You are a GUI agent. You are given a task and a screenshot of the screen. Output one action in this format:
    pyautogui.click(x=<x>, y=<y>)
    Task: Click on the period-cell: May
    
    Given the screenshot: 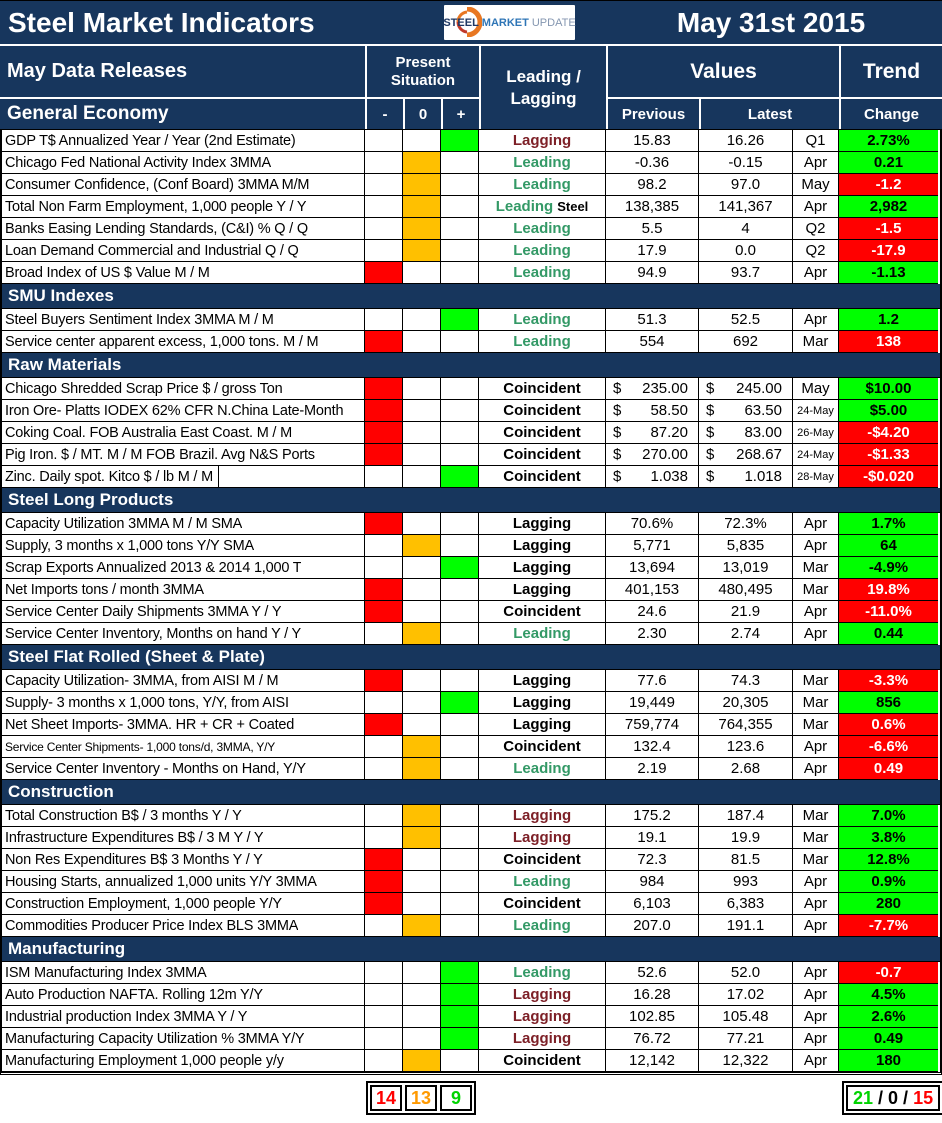 What is the action you would take?
    pyautogui.click(x=816, y=389)
    